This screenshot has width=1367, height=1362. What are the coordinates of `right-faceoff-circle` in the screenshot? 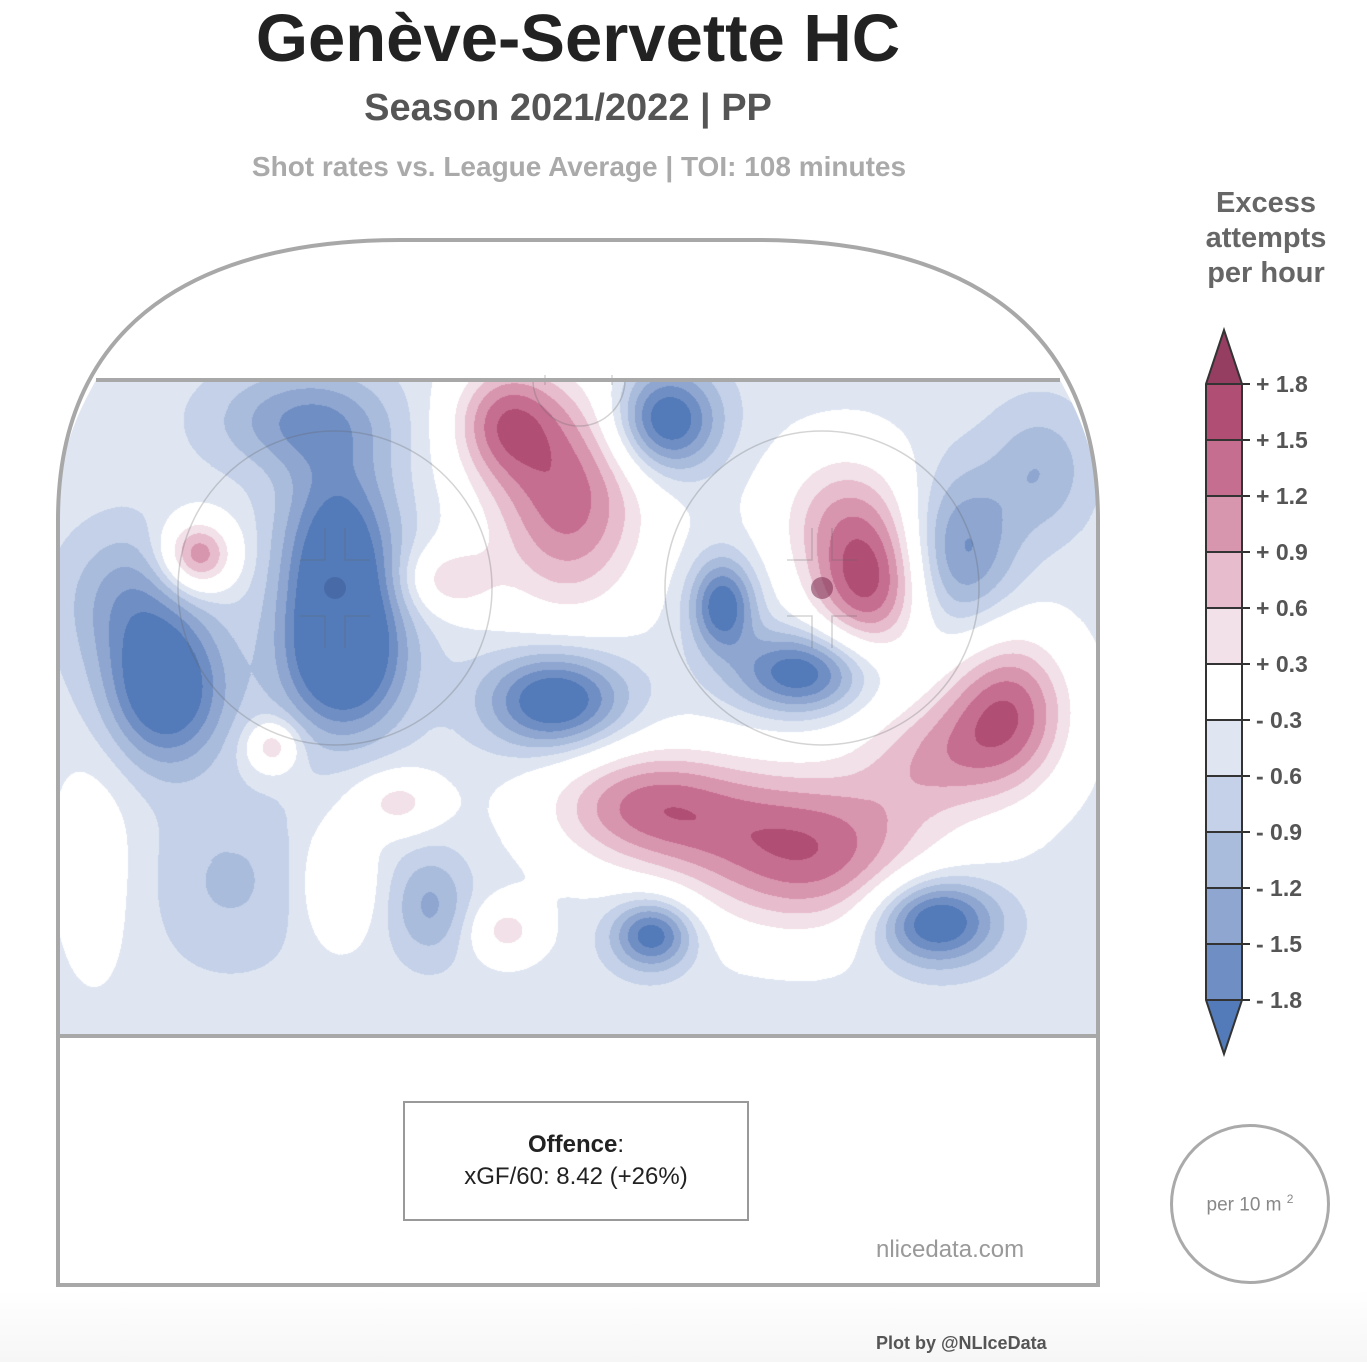 It's located at (822, 588).